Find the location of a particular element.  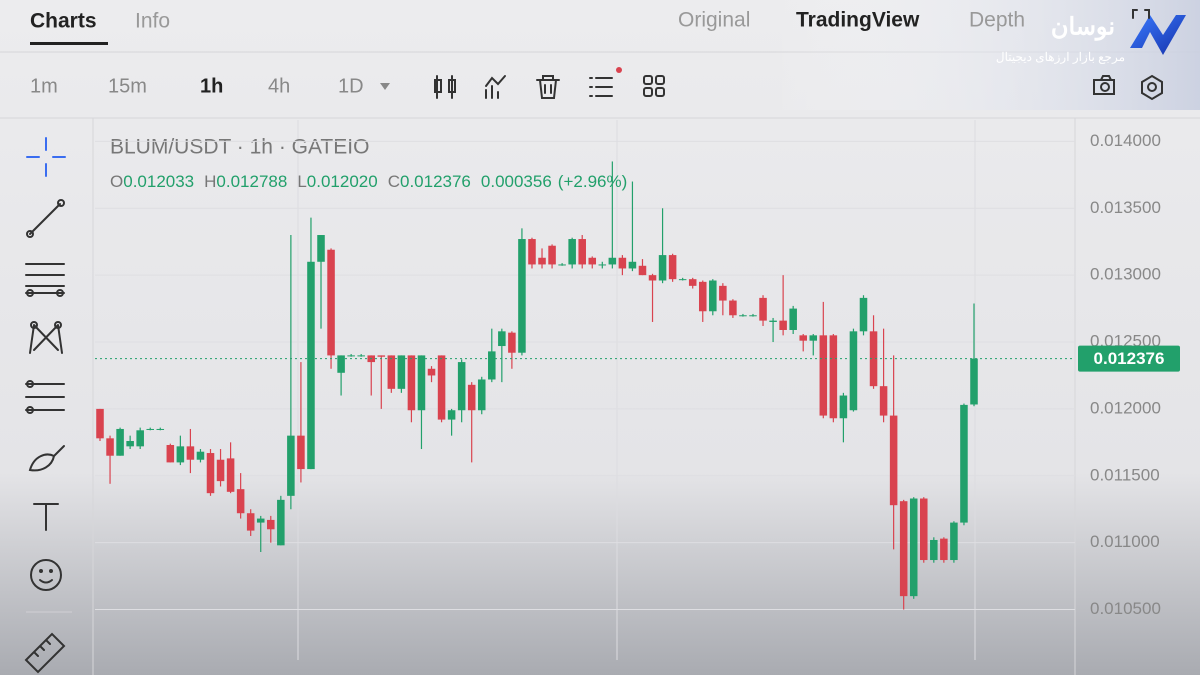

interval: 1m is located at coordinates (44, 86).